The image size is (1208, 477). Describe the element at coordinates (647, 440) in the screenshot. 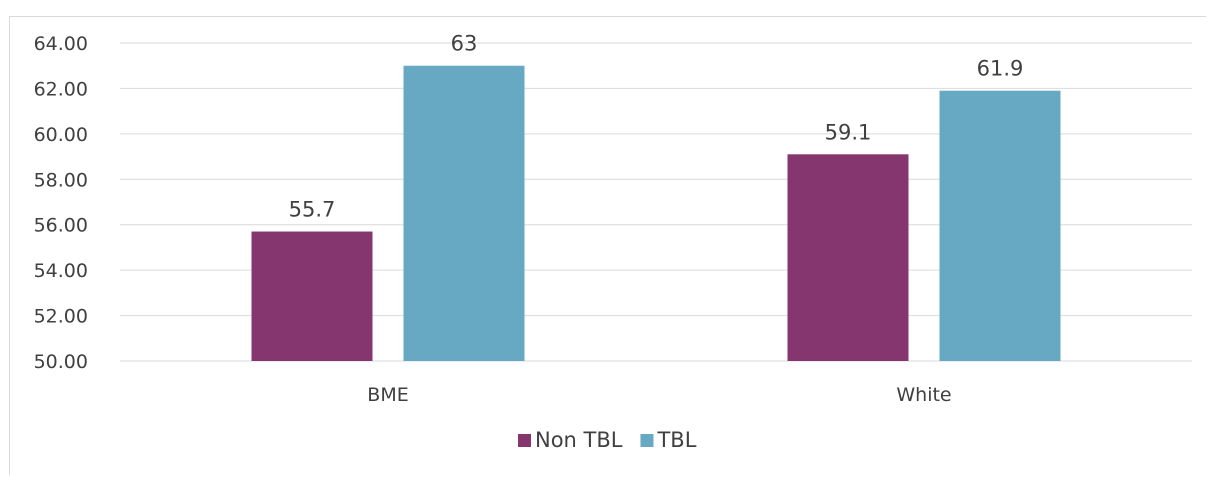

I see `legend-swatch-tbl` at that location.